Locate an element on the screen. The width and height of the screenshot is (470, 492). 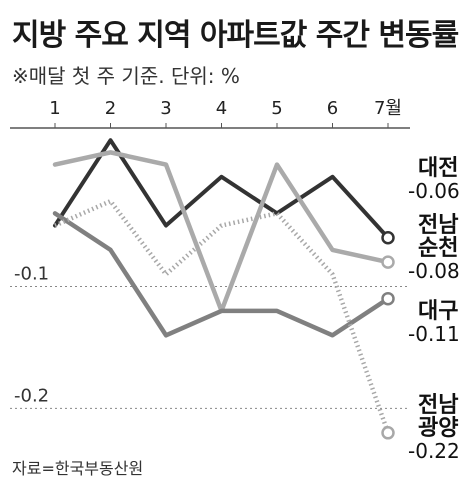
series-value-label: -0.06 is located at coordinates (434, 191).